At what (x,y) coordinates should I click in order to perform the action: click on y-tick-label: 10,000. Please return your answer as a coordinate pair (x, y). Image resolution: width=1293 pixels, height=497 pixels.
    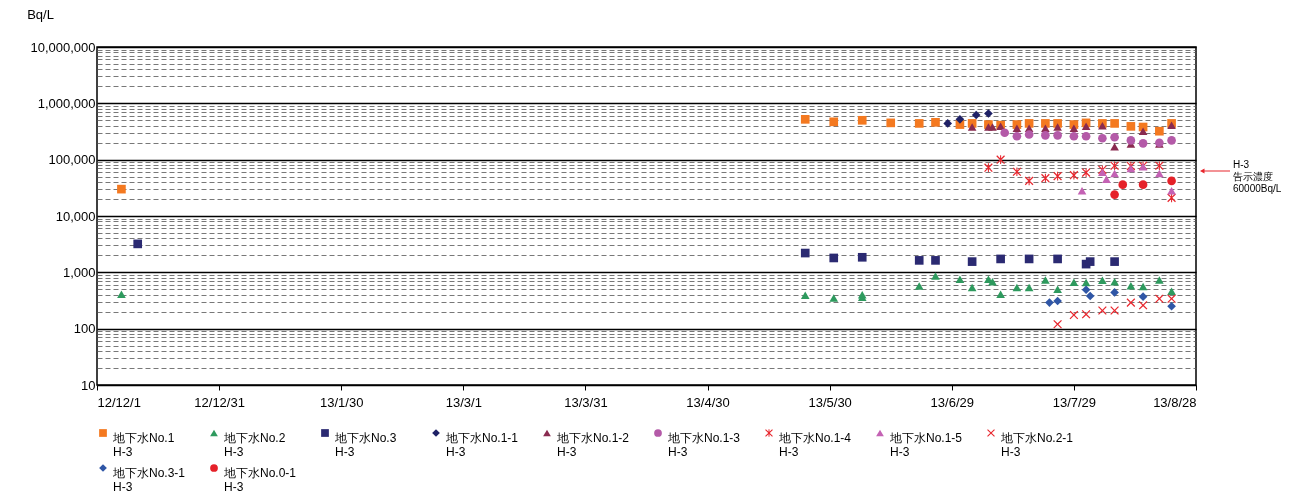
    Looking at the image, I should click on (75, 216).